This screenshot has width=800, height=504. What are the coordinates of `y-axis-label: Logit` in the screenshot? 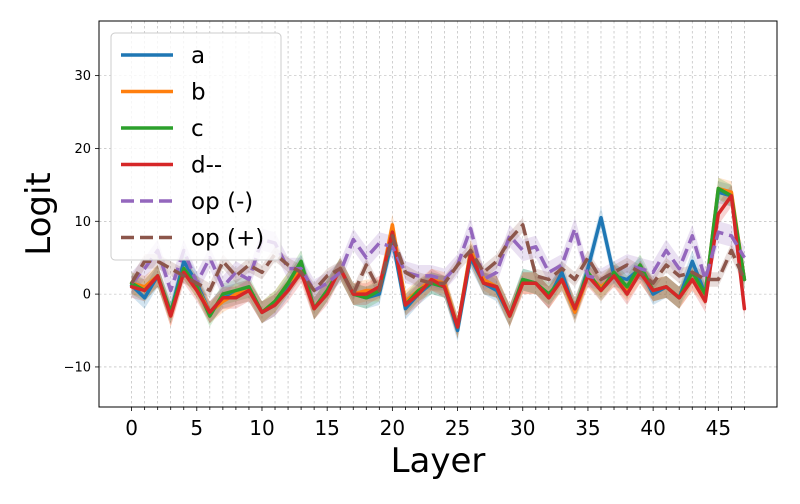 It's located at (39, 214).